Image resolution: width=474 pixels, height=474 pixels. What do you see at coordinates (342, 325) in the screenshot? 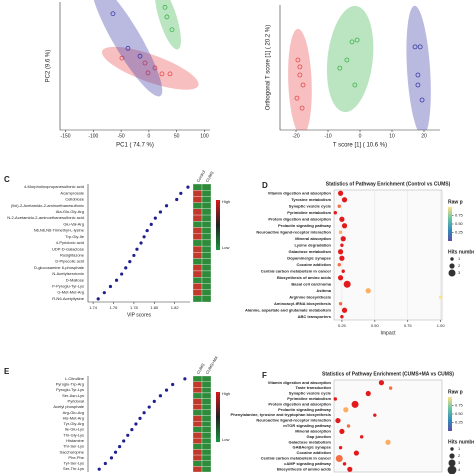
I see `x-tick-label: 0.25` at bounding box center [342, 325].